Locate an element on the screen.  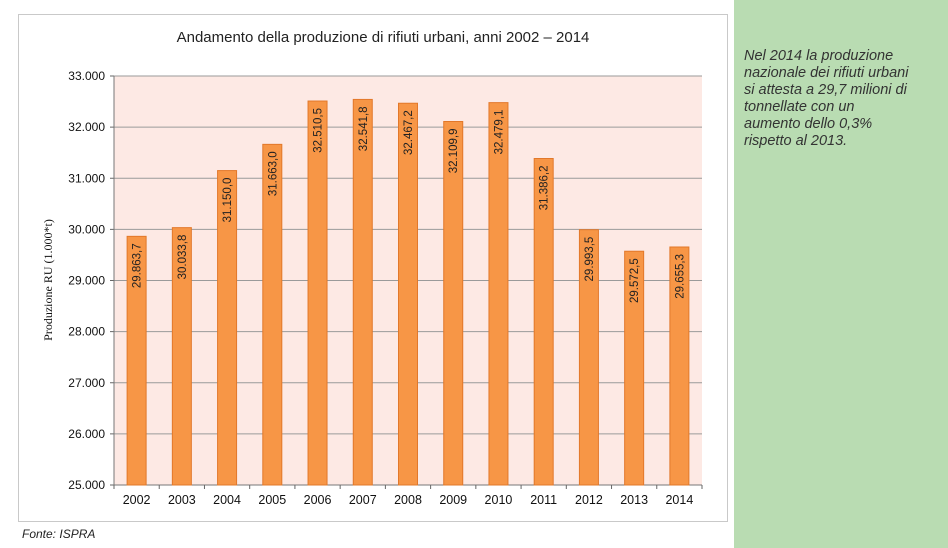
x-tick-label: 2002 is located at coordinates (137, 500).